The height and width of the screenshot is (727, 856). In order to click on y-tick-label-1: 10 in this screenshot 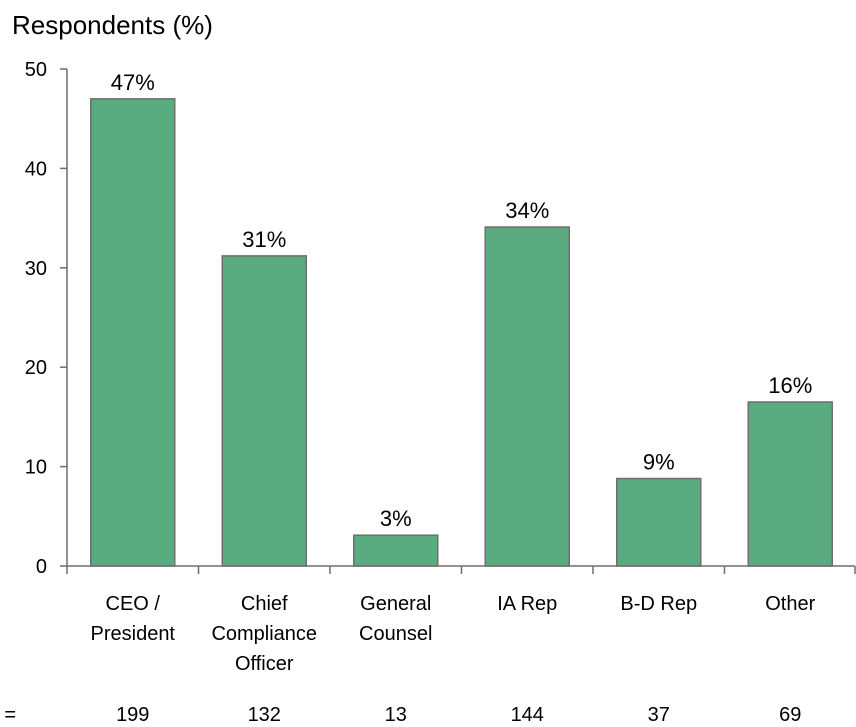, I will do `click(36, 468)`.